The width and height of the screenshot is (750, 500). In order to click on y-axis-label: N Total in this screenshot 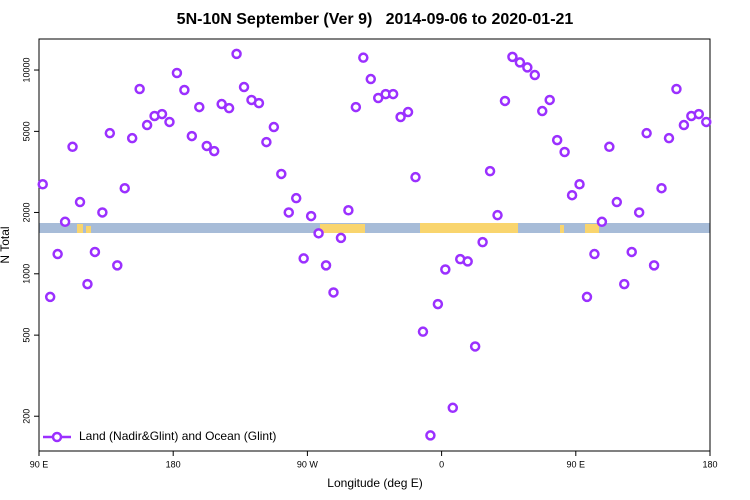, I will do `click(6, 244)`.